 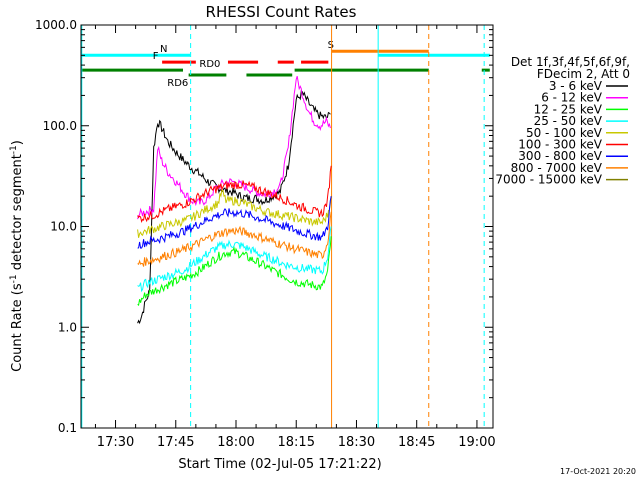 I want to click on flag-f-label: F, so click(x=156, y=56).